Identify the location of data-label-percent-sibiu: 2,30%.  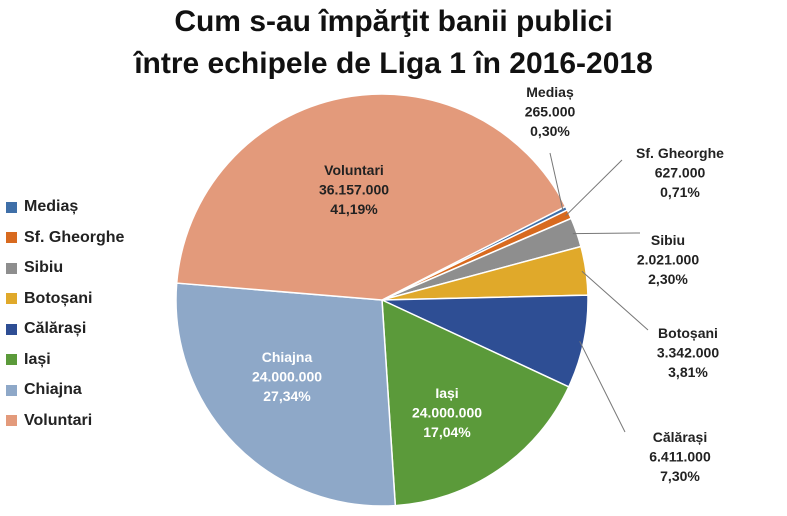
(668, 279).